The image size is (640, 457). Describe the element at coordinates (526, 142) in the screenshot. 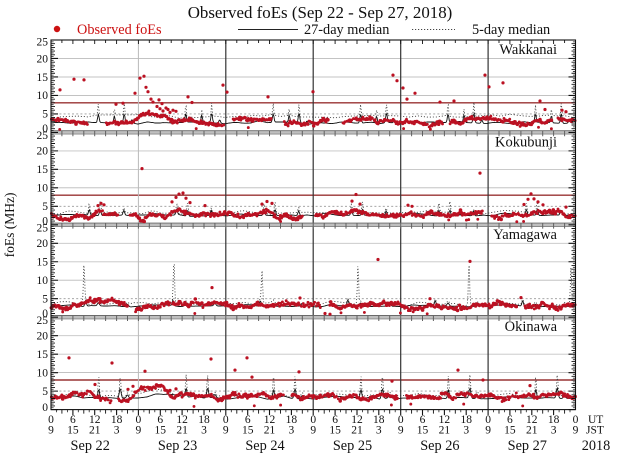

I see `svg-text: Kokubunji` at that location.